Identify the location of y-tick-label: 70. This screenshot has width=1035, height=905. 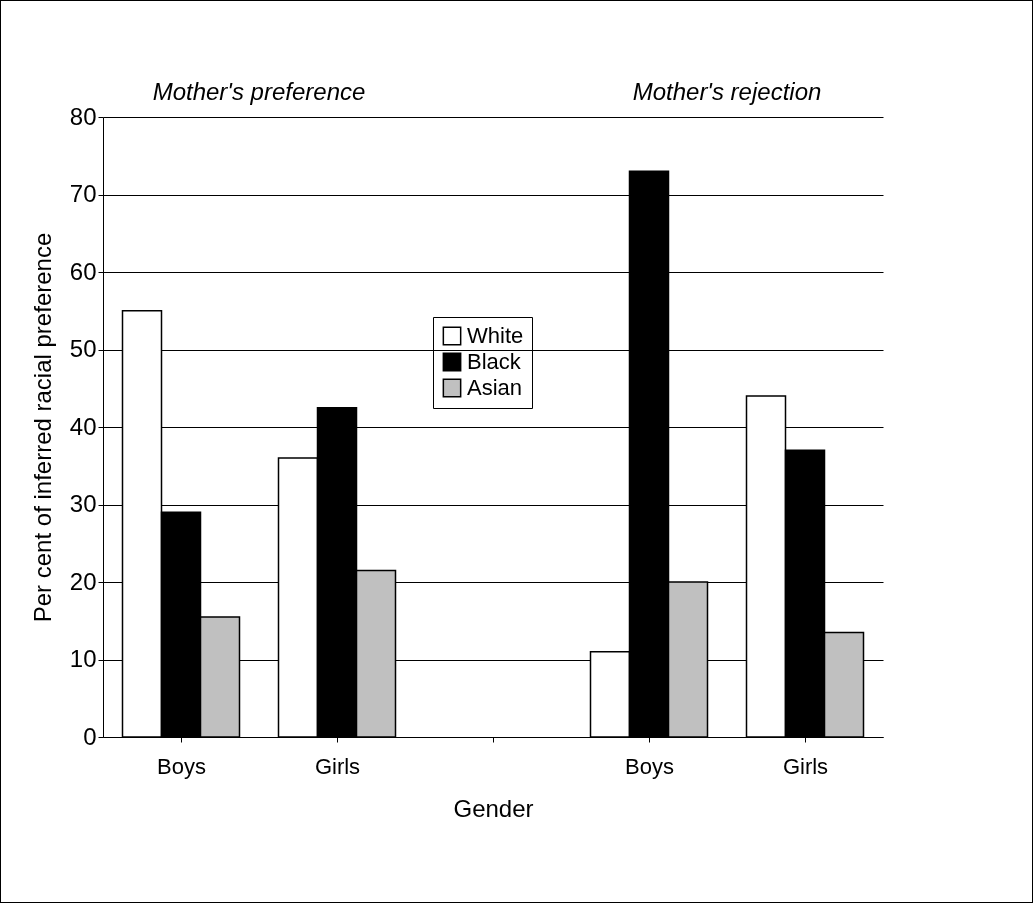
(83, 193).